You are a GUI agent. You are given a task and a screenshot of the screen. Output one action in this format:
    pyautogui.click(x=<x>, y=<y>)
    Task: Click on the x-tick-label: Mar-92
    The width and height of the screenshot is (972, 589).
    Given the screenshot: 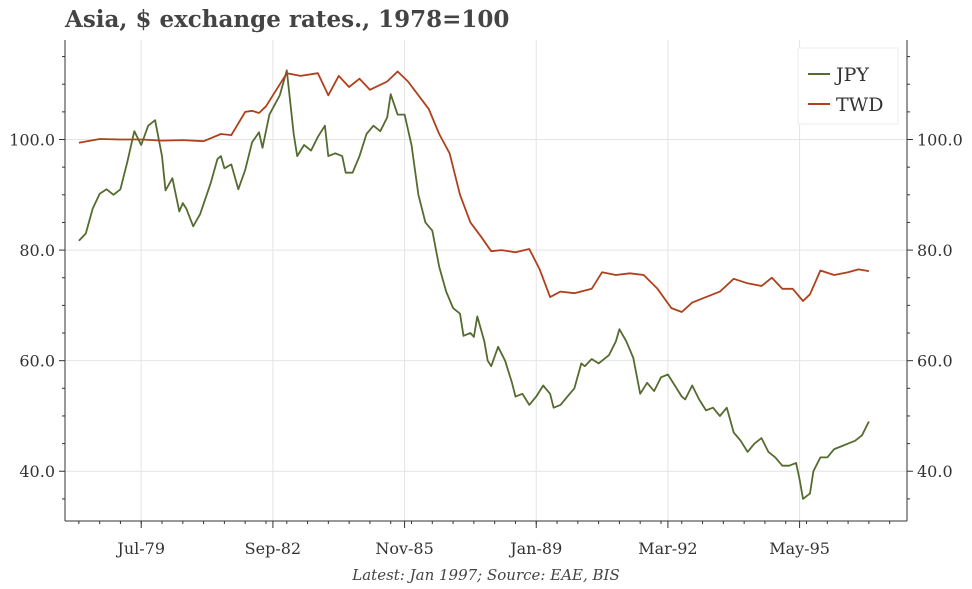 What is the action you would take?
    pyautogui.click(x=667, y=548)
    